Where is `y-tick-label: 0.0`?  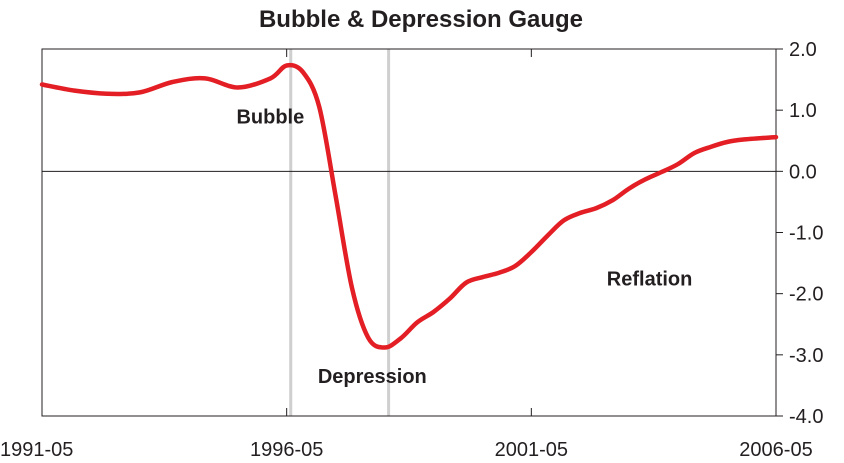 y-tick-label: 0.0 is located at coordinates (803, 172).